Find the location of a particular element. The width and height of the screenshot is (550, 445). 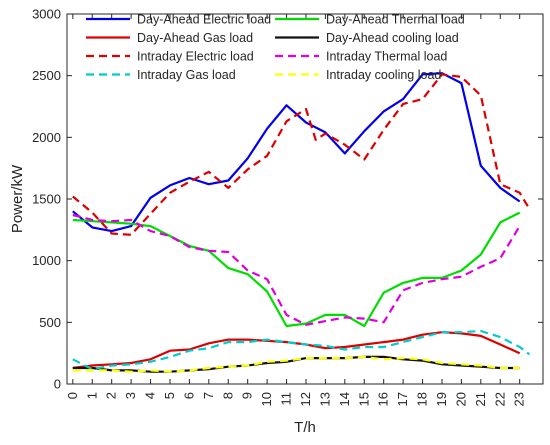

y-axis-label: Power/kW is located at coordinates (17, 198).